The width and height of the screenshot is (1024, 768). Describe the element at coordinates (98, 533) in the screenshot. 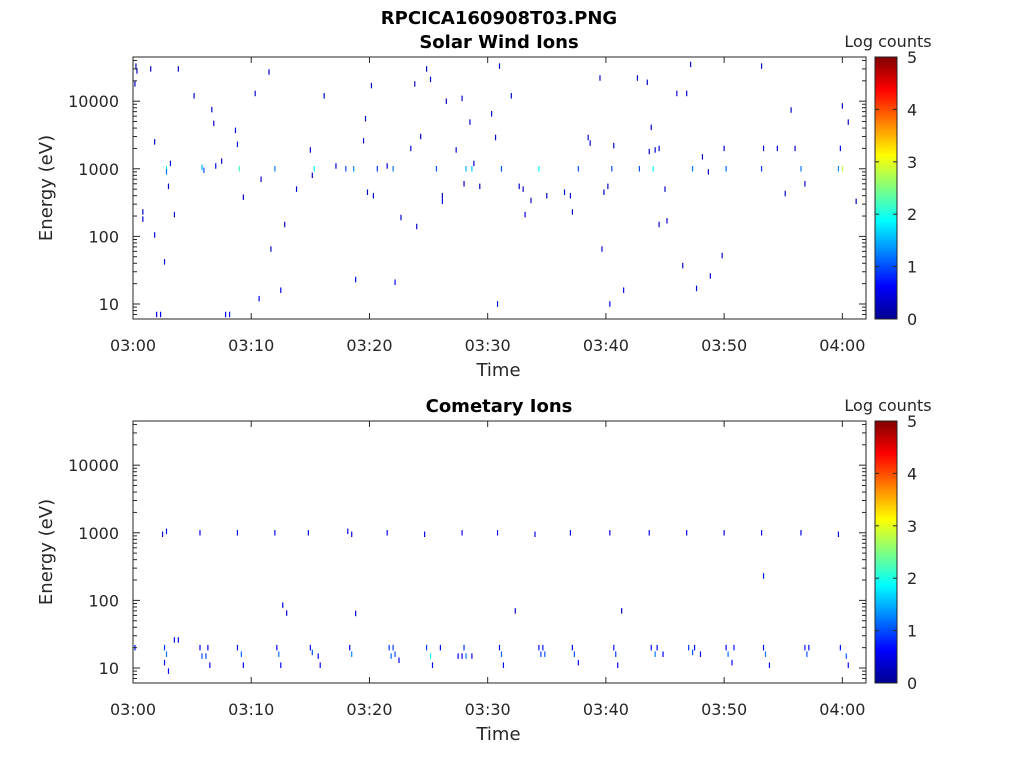

I see `y-tick-label: 1000` at that location.